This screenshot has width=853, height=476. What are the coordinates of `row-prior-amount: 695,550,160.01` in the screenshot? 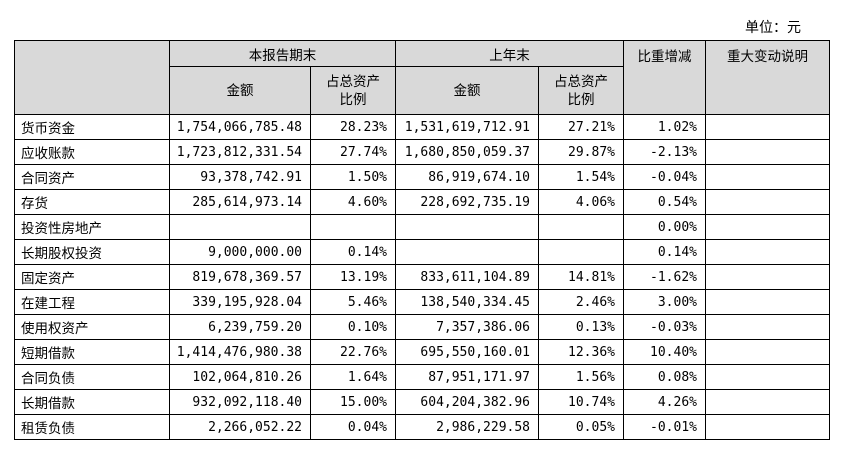 It's located at (467, 352).